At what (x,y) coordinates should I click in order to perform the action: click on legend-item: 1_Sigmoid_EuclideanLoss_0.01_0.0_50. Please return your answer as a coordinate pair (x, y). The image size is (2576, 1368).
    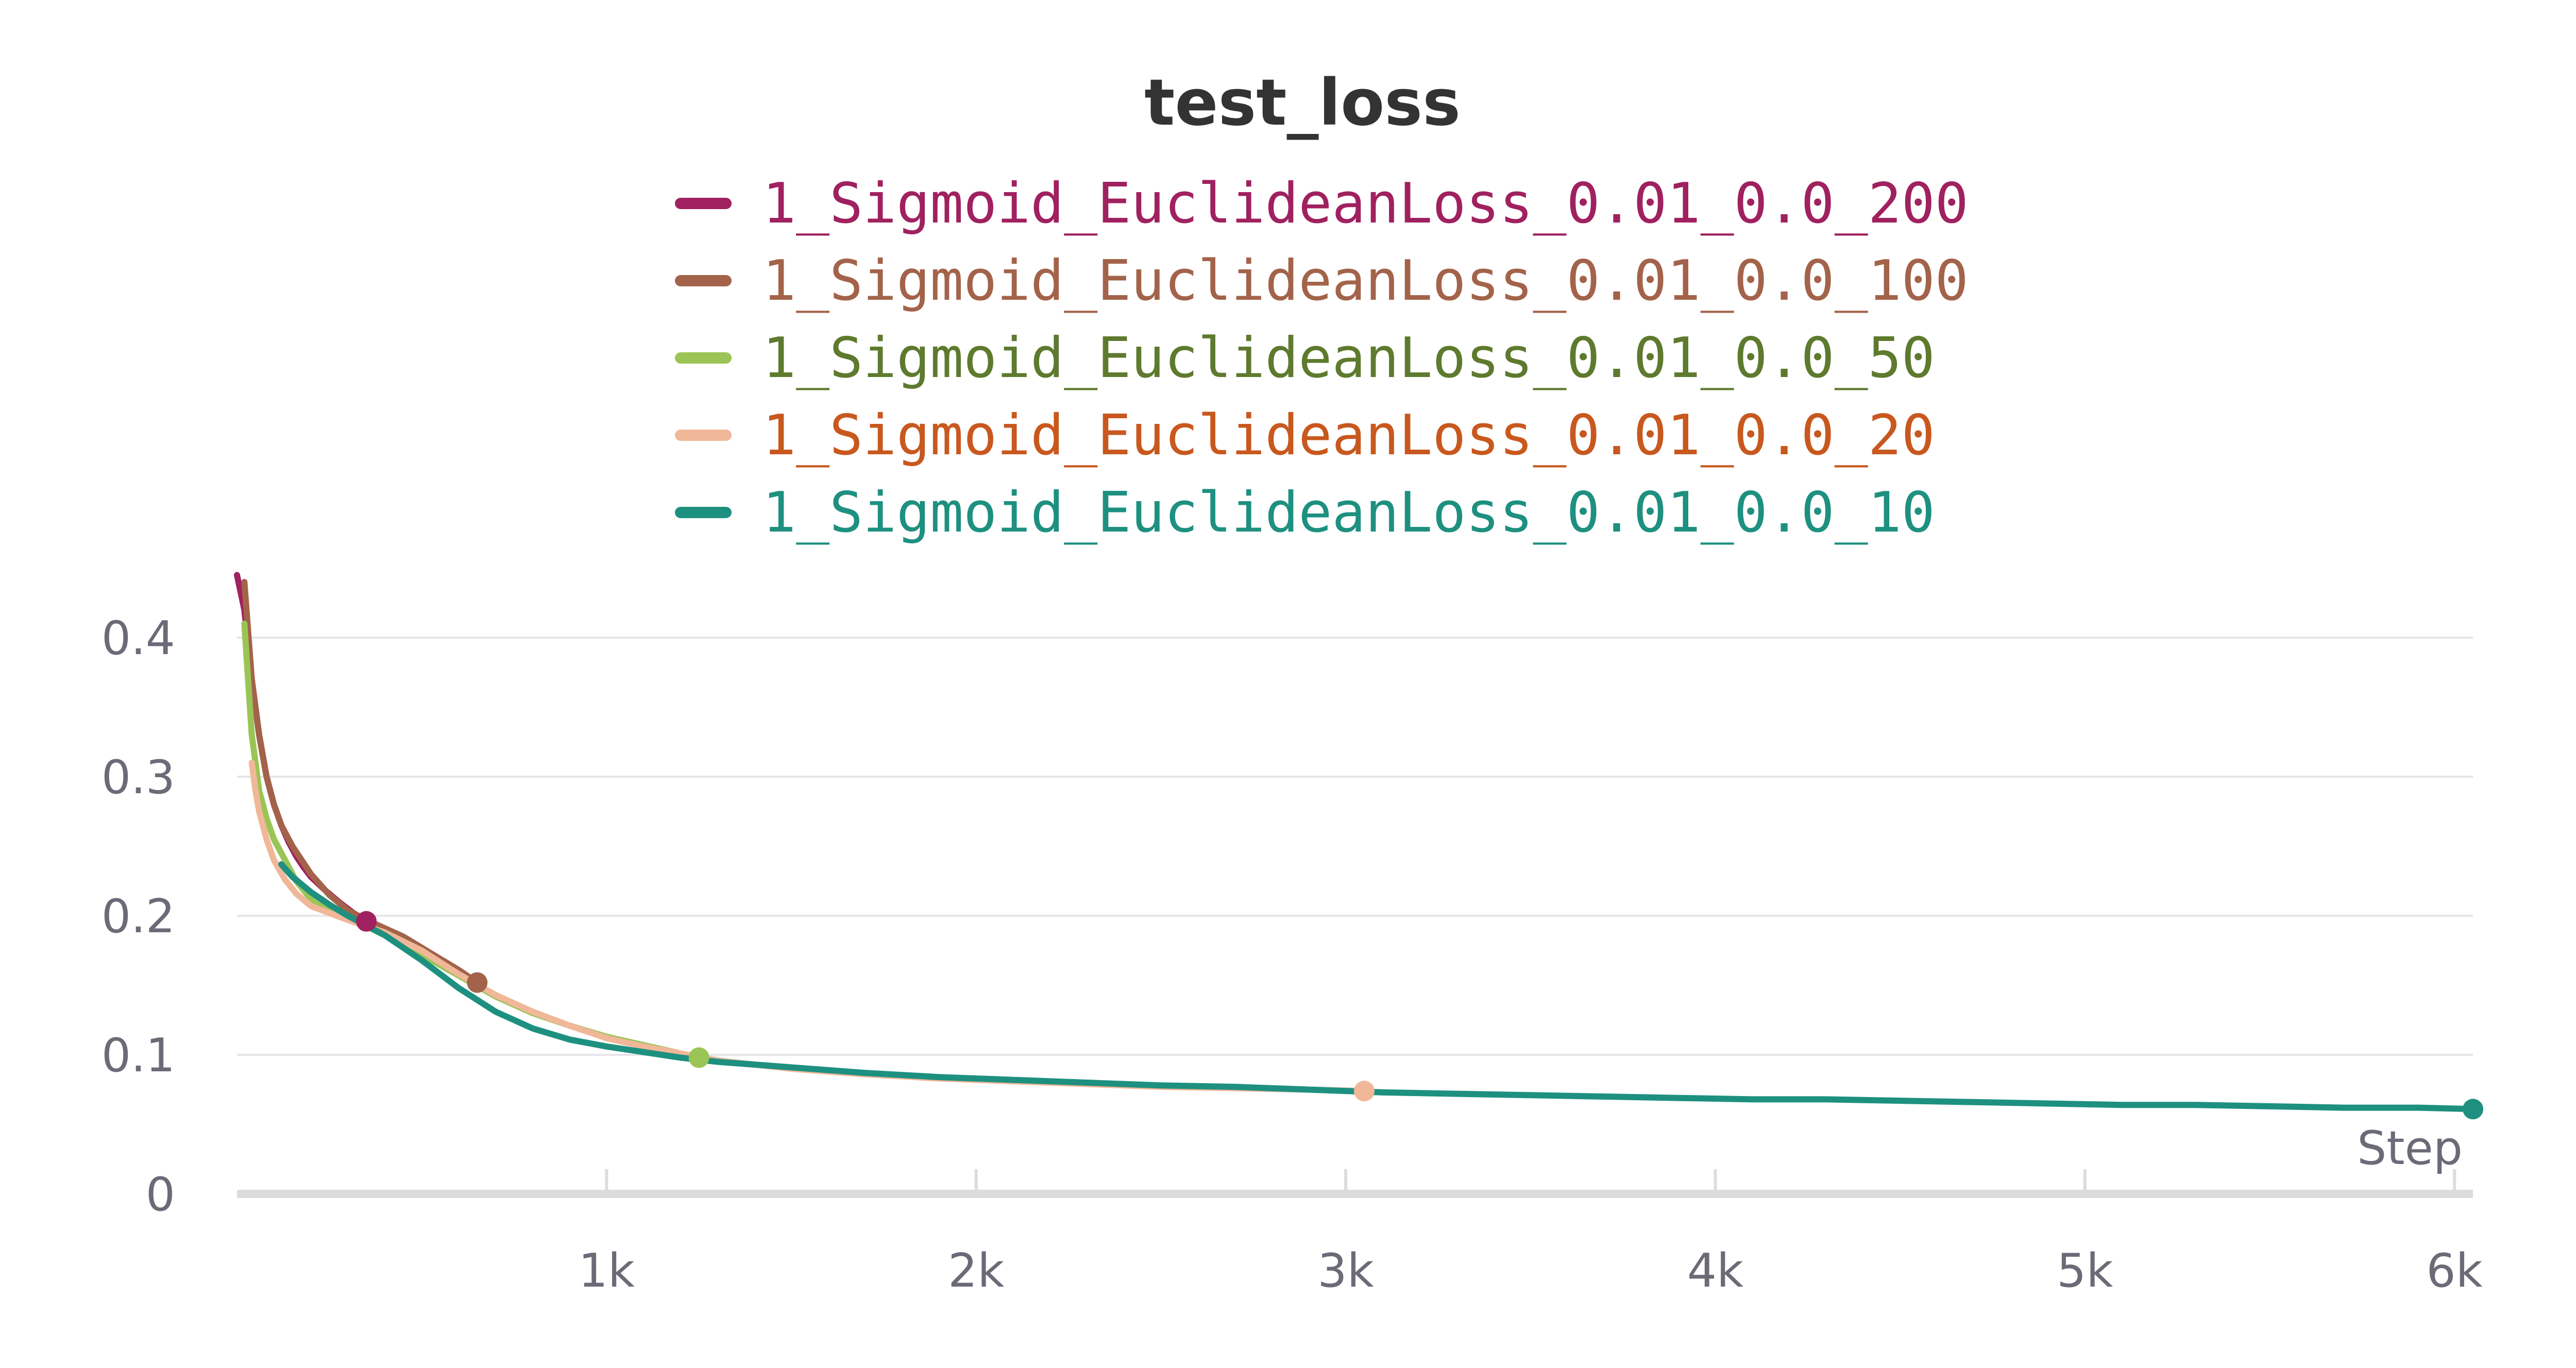
    Looking at the image, I should click on (1305, 358).